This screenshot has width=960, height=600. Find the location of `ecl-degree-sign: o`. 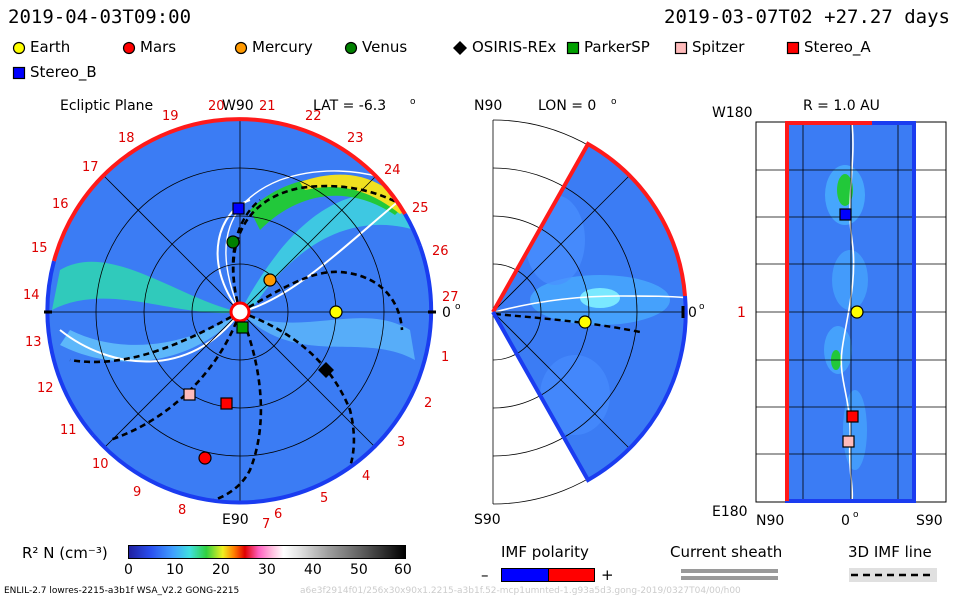

ecl-degree-sign: o is located at coordinates (458, 307).